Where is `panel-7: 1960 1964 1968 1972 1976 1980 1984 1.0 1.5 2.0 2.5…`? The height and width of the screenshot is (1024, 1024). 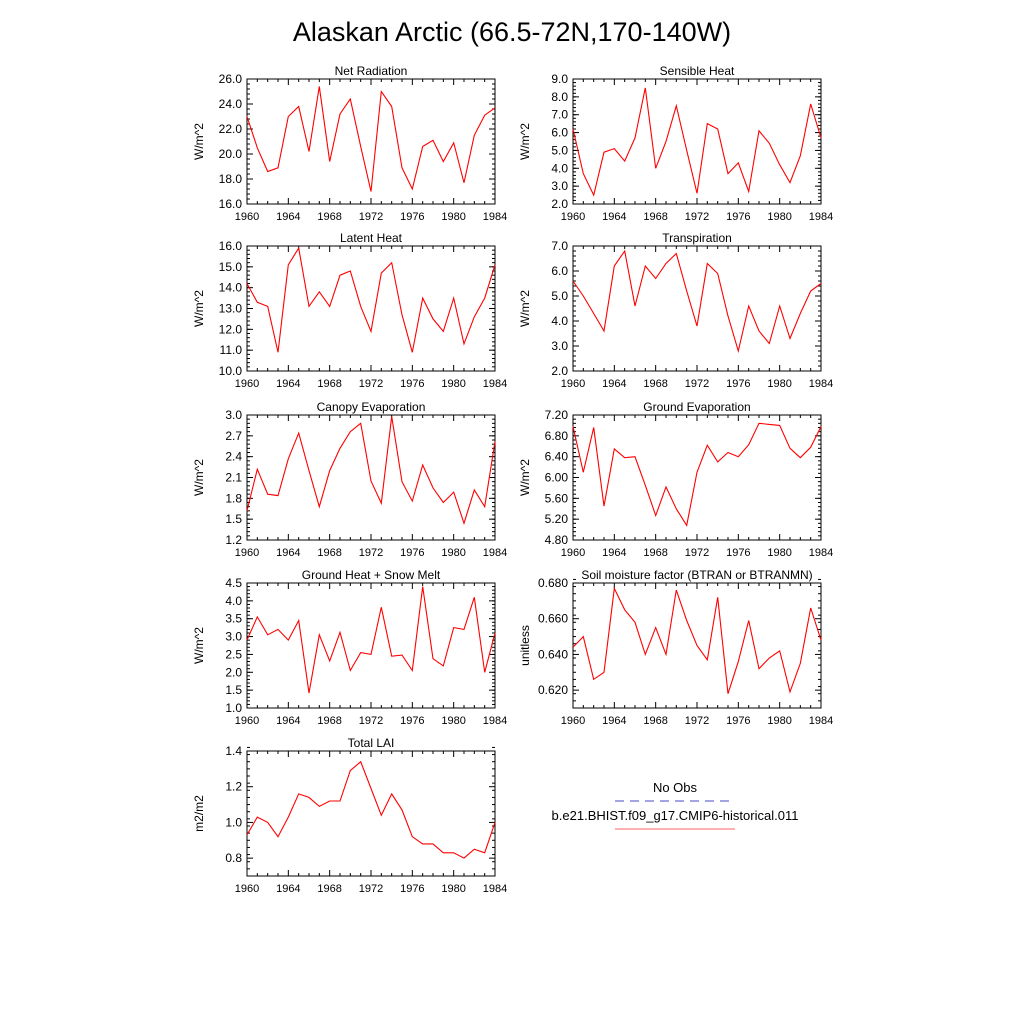 panel-7: 1960 1964 1968 1972 1976 1980 1984 1.0 1.5 2.0 2.5… is located at coordinates (349, 647).